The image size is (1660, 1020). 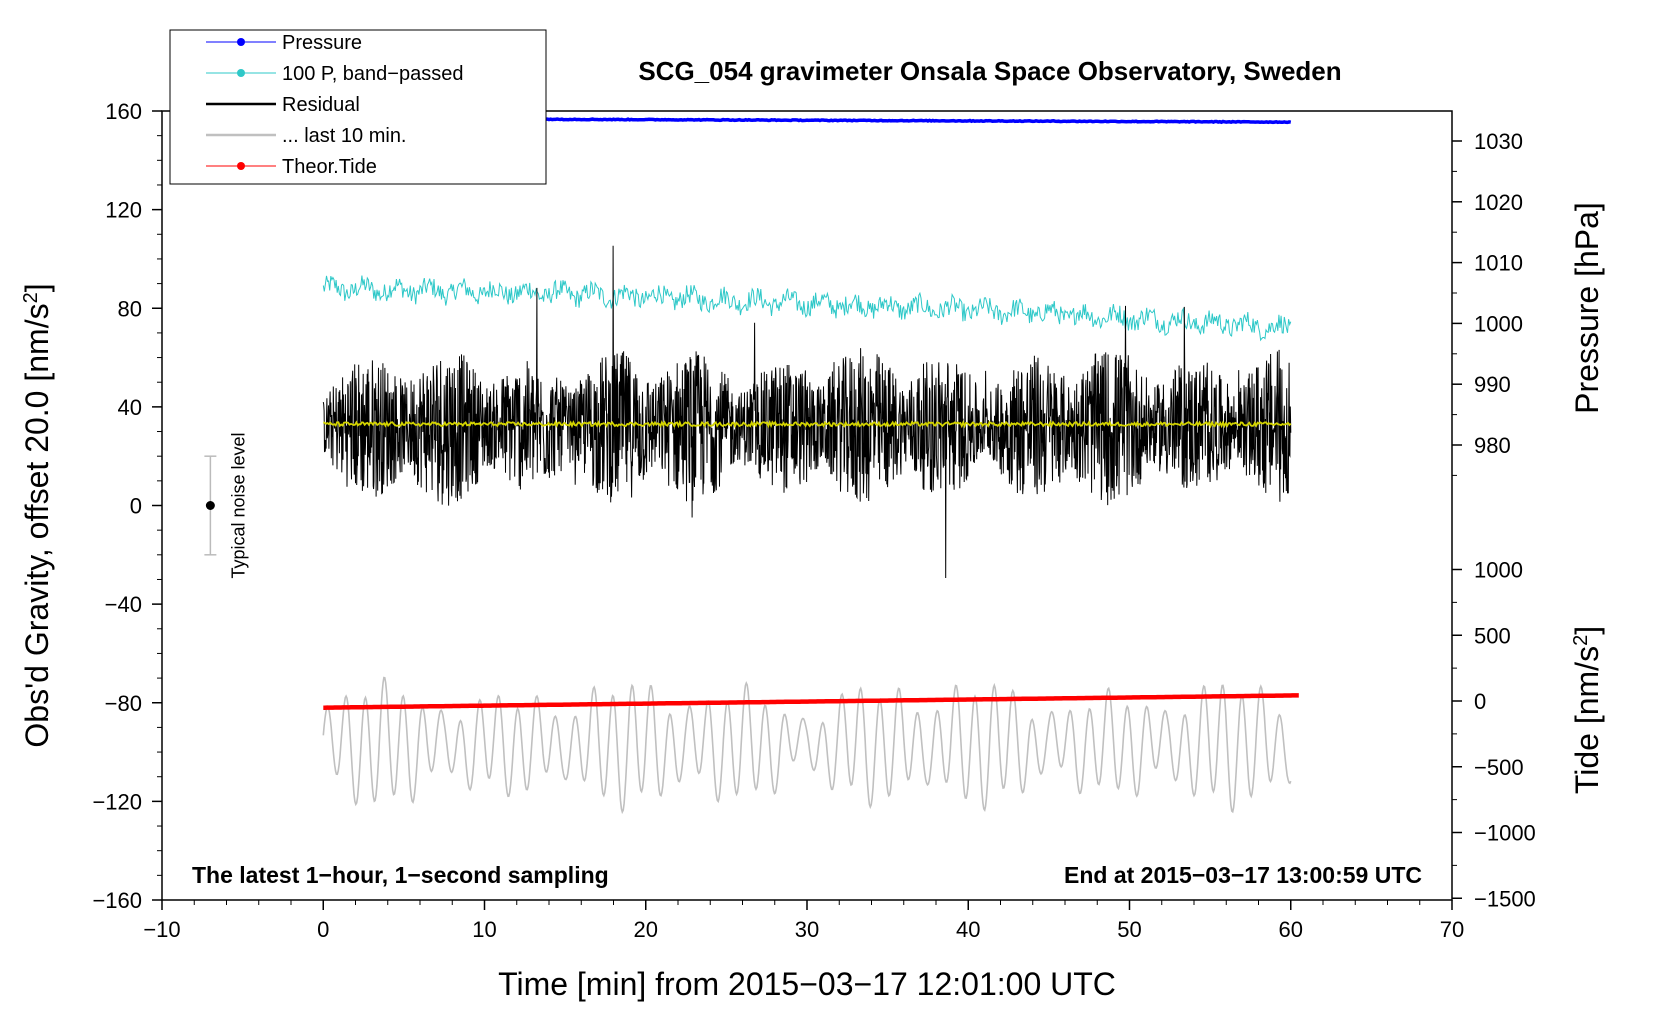 What do you see at coordinates (372, 74) in the screenshot?
I see `legend-label: 100 P, band−passed` at bounding box center [372, 74].